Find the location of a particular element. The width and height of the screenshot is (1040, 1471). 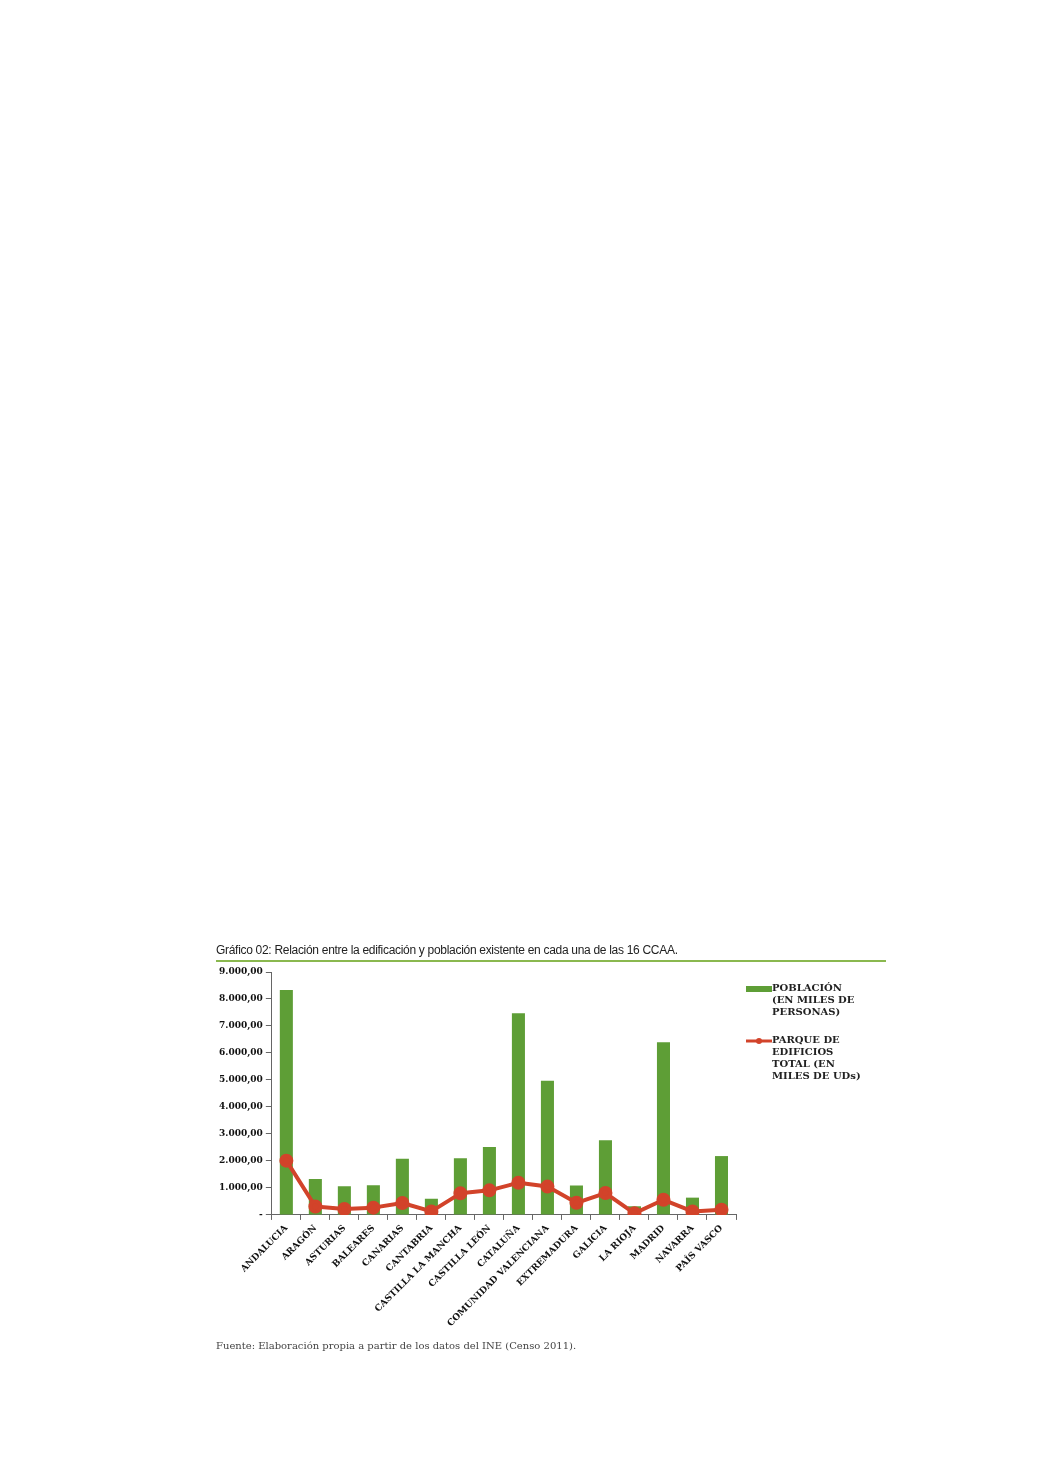

legend-label: POBLACIÓN (EN MILES DE PERSONAS) is located at coordinates (814, 1000).